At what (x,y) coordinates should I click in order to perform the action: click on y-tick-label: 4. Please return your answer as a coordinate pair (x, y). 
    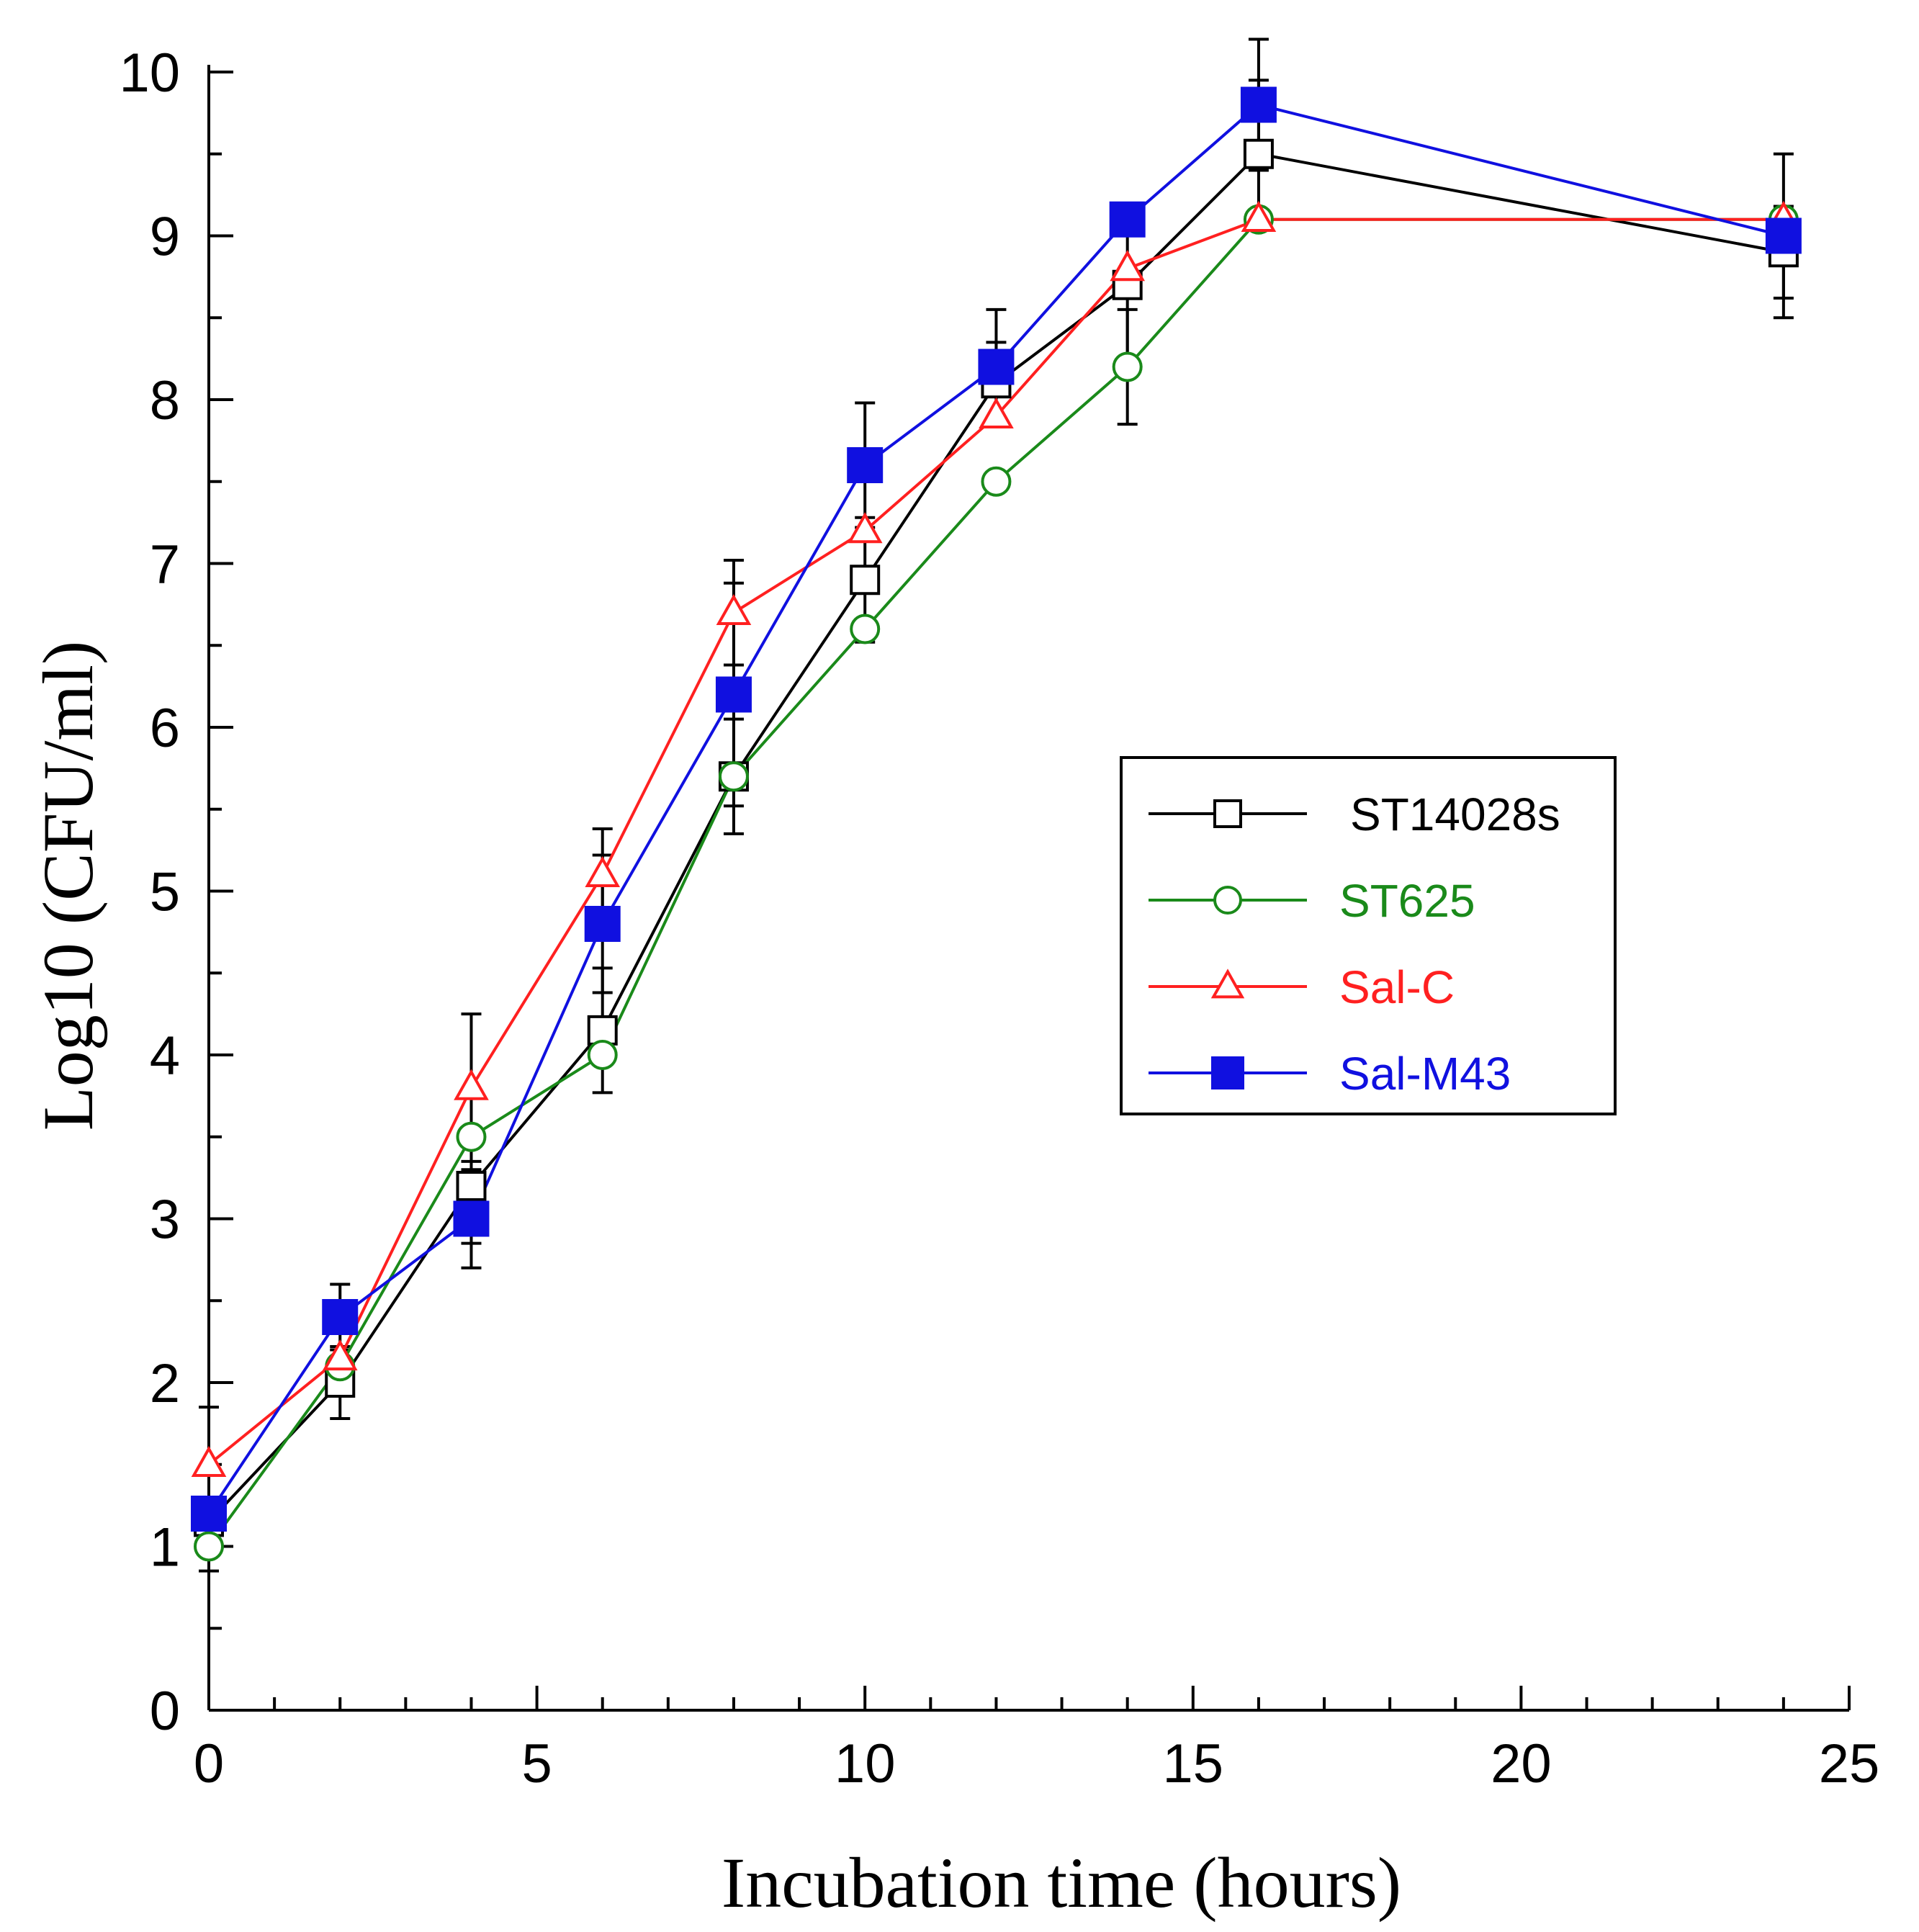
    Looking at the image, I should click on (165, 1056).